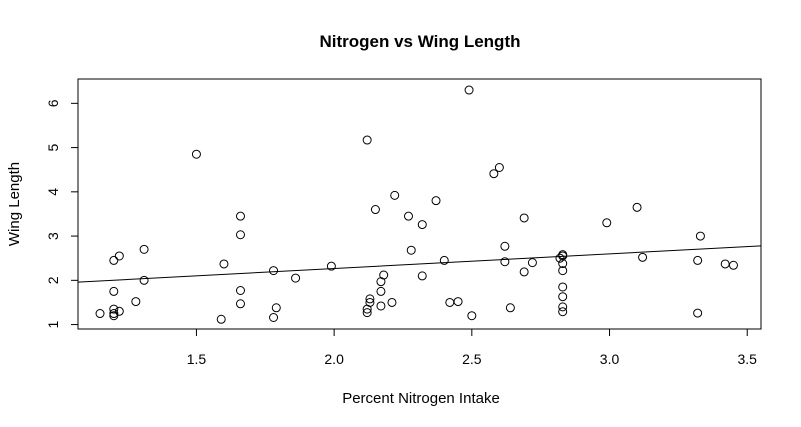 This screenshot has width=801, height=427. Describe the element at coordinates (421, 398) in the screenshot. I see `x-axis-label: Percent Nitrogen Intake` at that location.